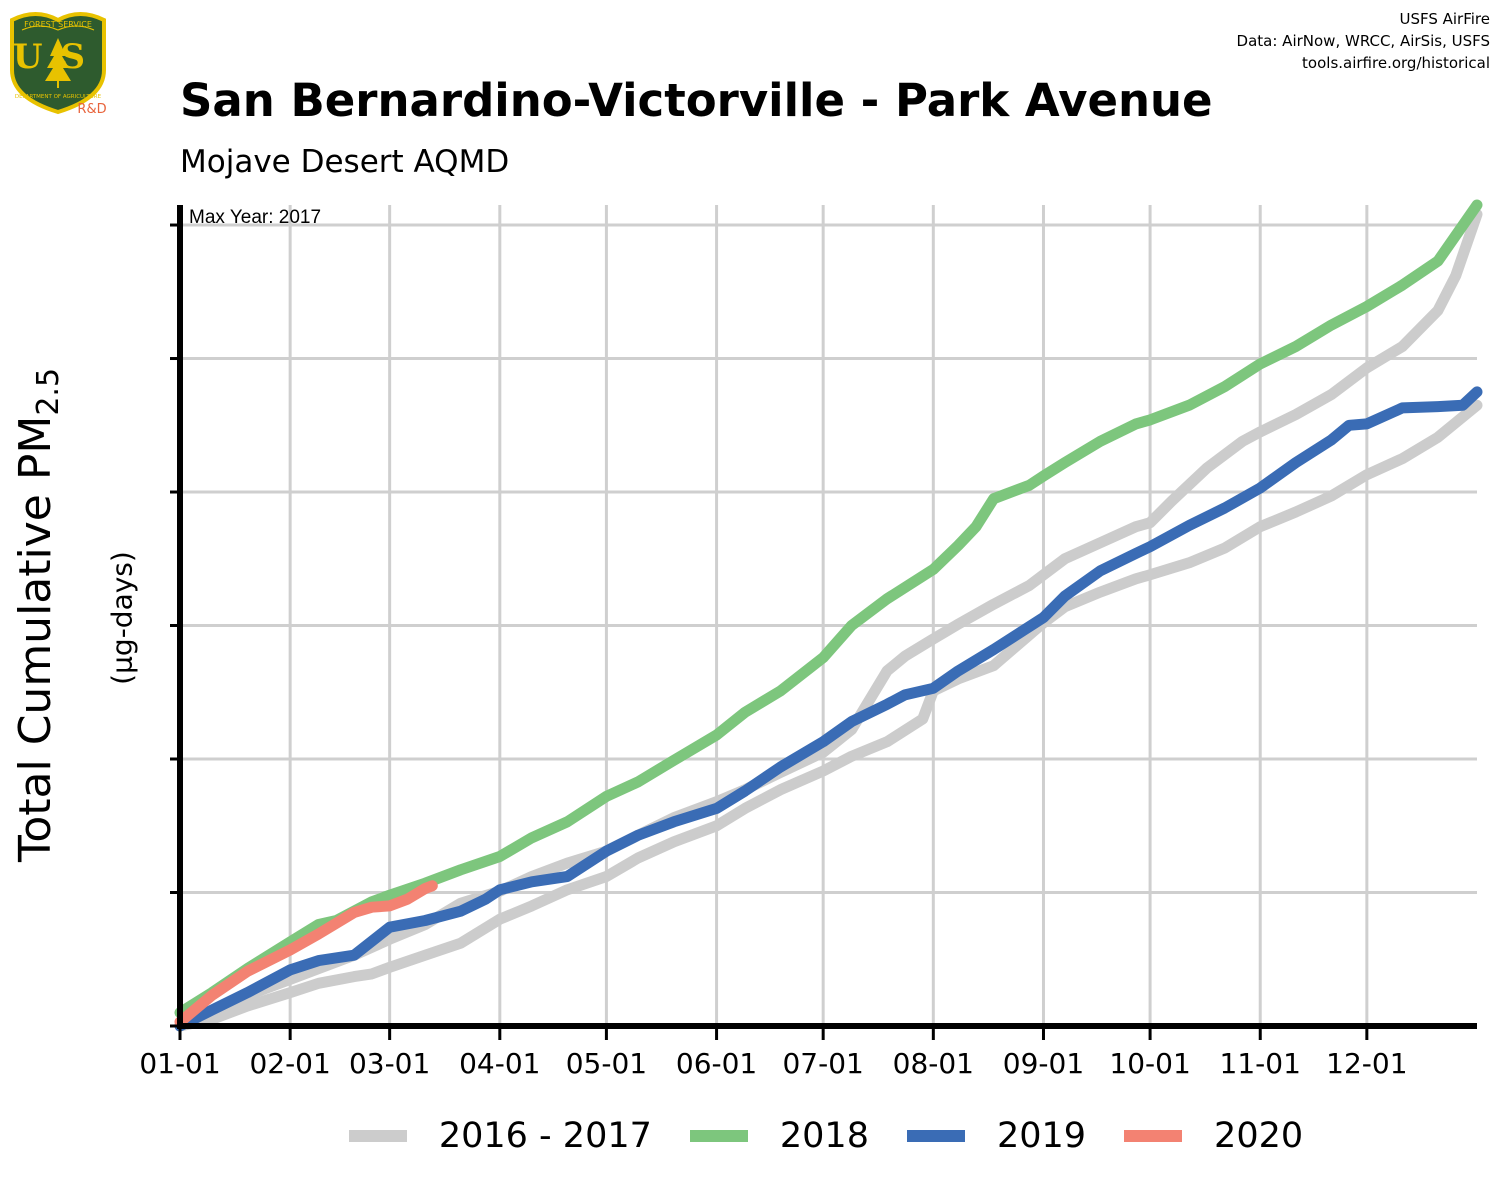  Describe the element at coordinates (48, 391) in the screenshot. I see `y-axis-label-subscript: 2.5` at that location.